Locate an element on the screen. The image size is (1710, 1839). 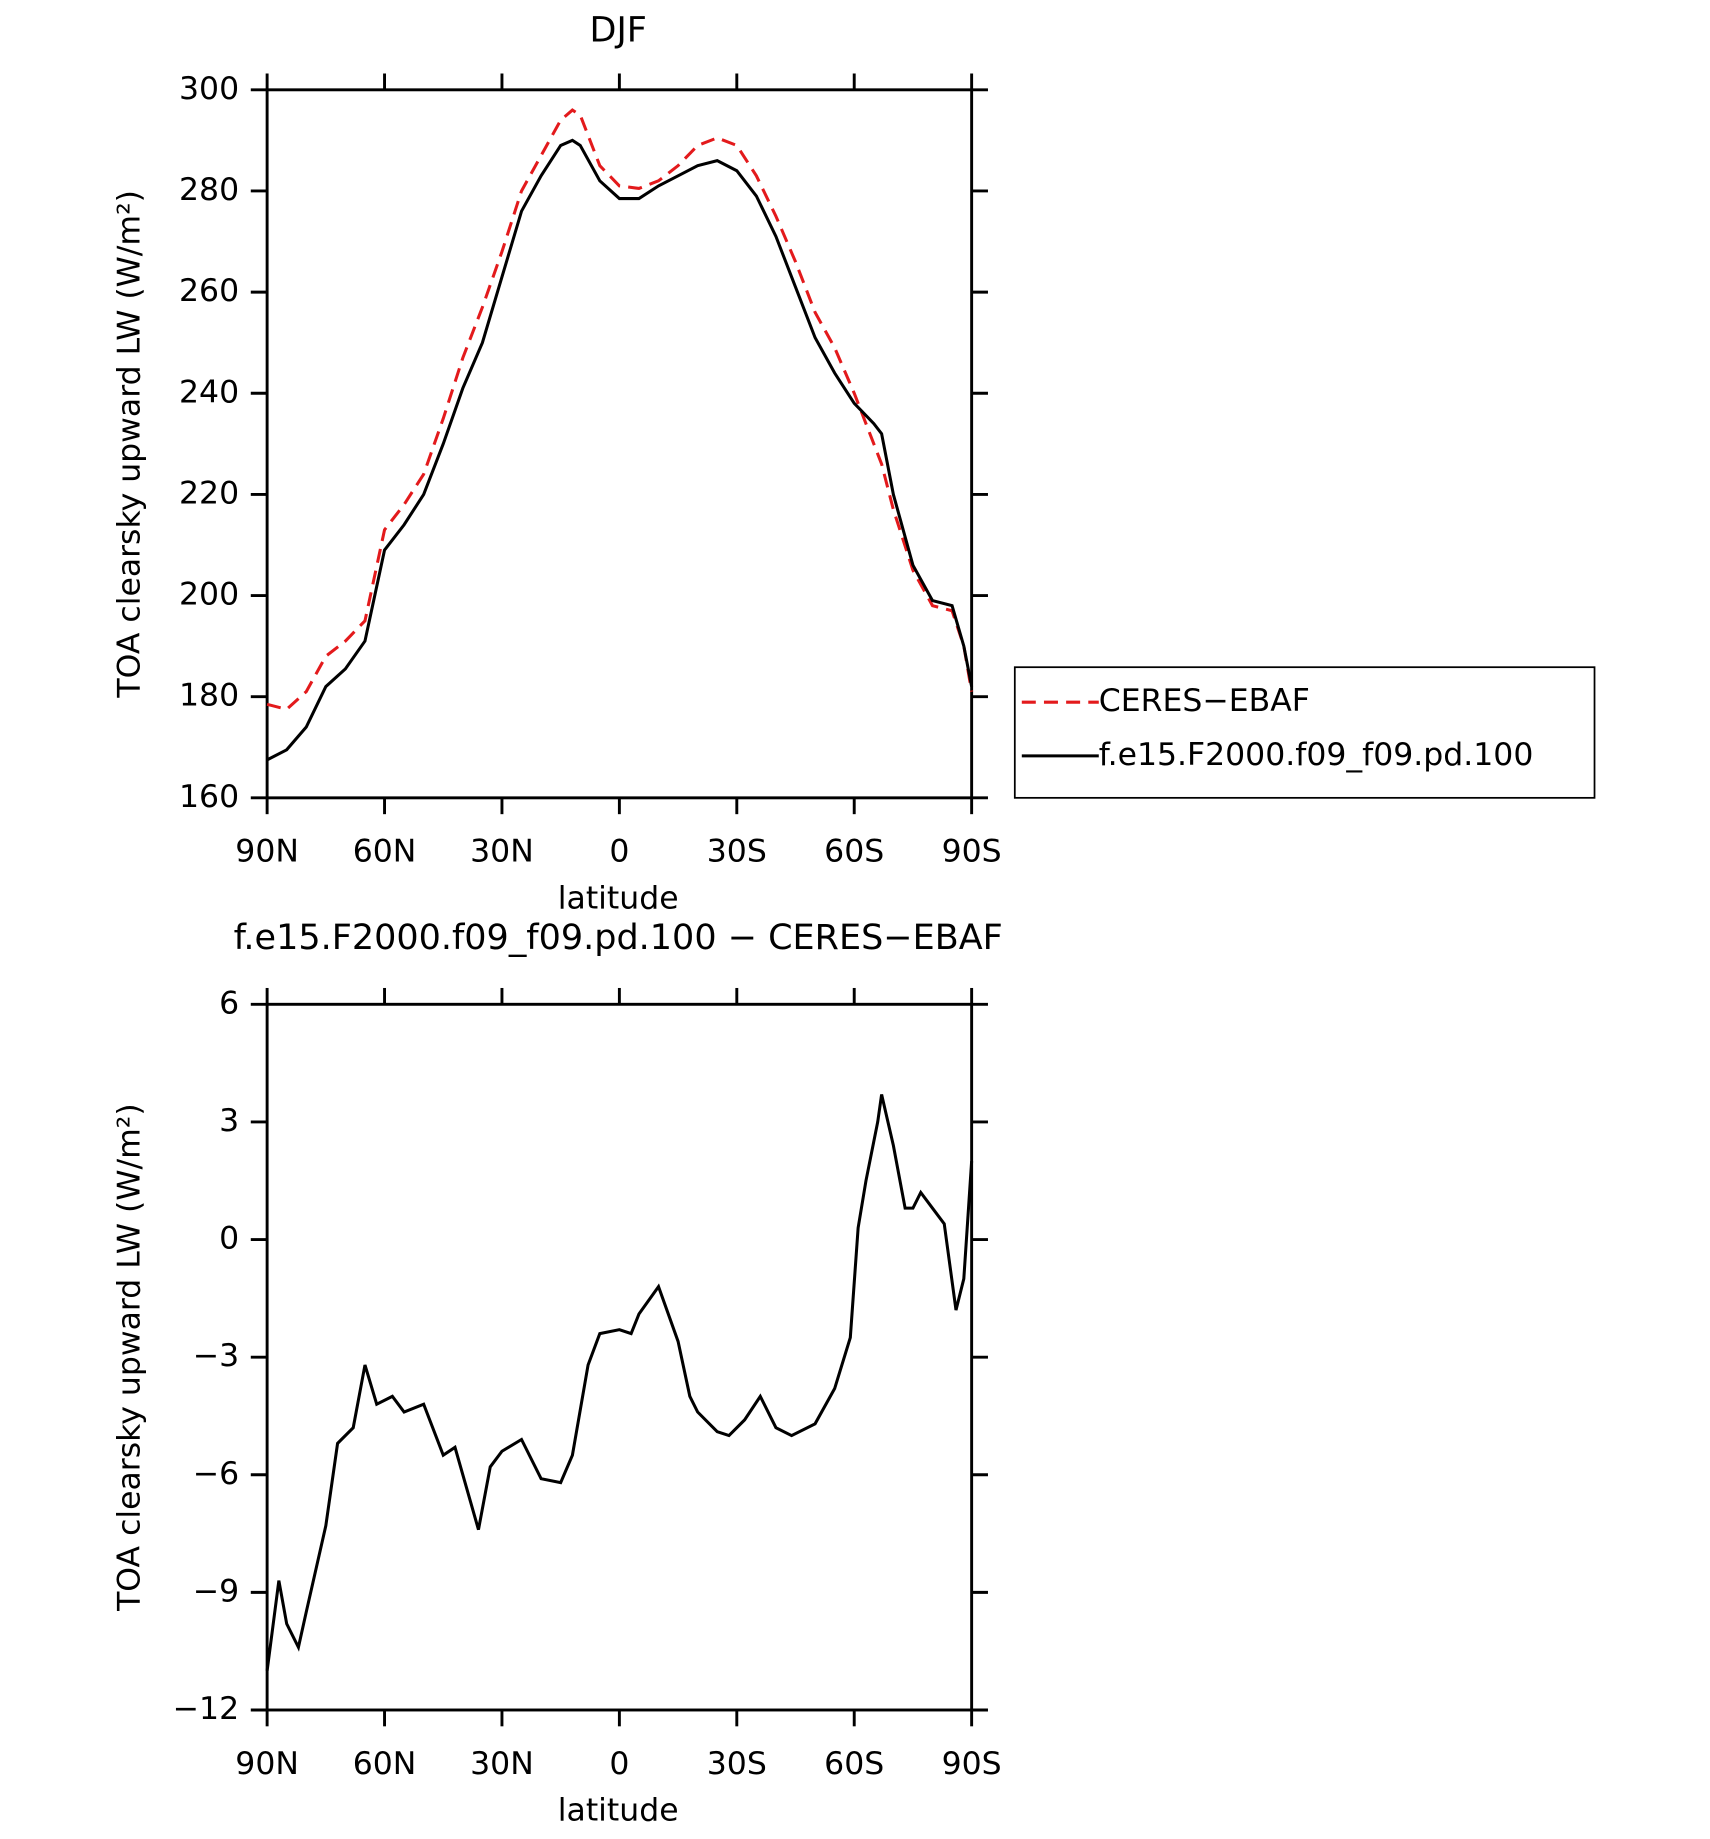
y-tick-label: 220 is located at coordinates (209, 493).